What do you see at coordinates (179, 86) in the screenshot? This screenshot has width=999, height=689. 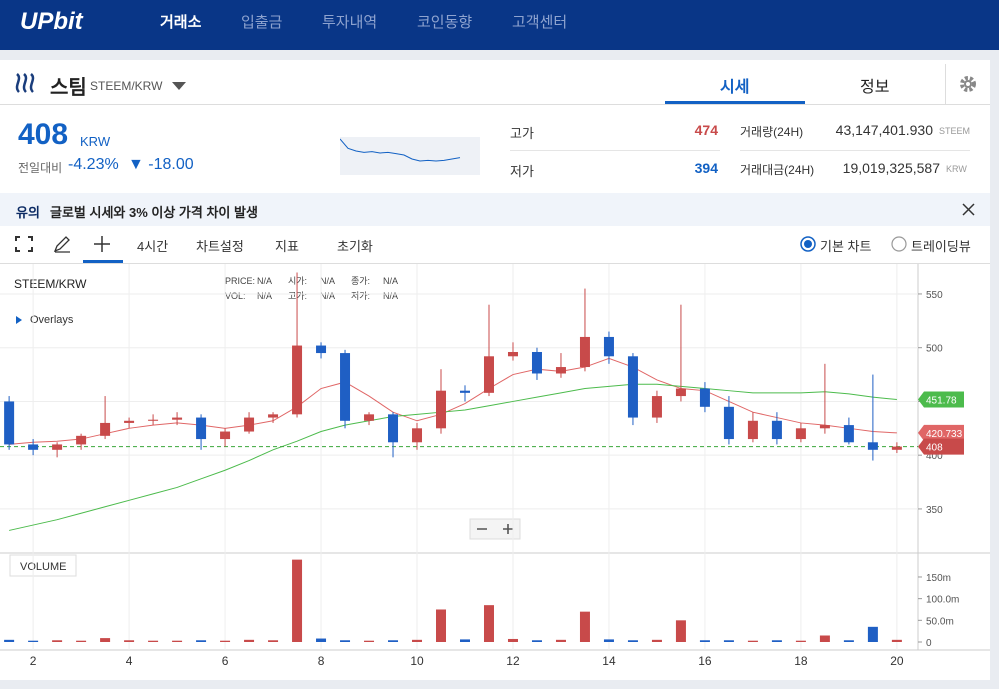 I see `dropdown` at bounding box center [179, 86].